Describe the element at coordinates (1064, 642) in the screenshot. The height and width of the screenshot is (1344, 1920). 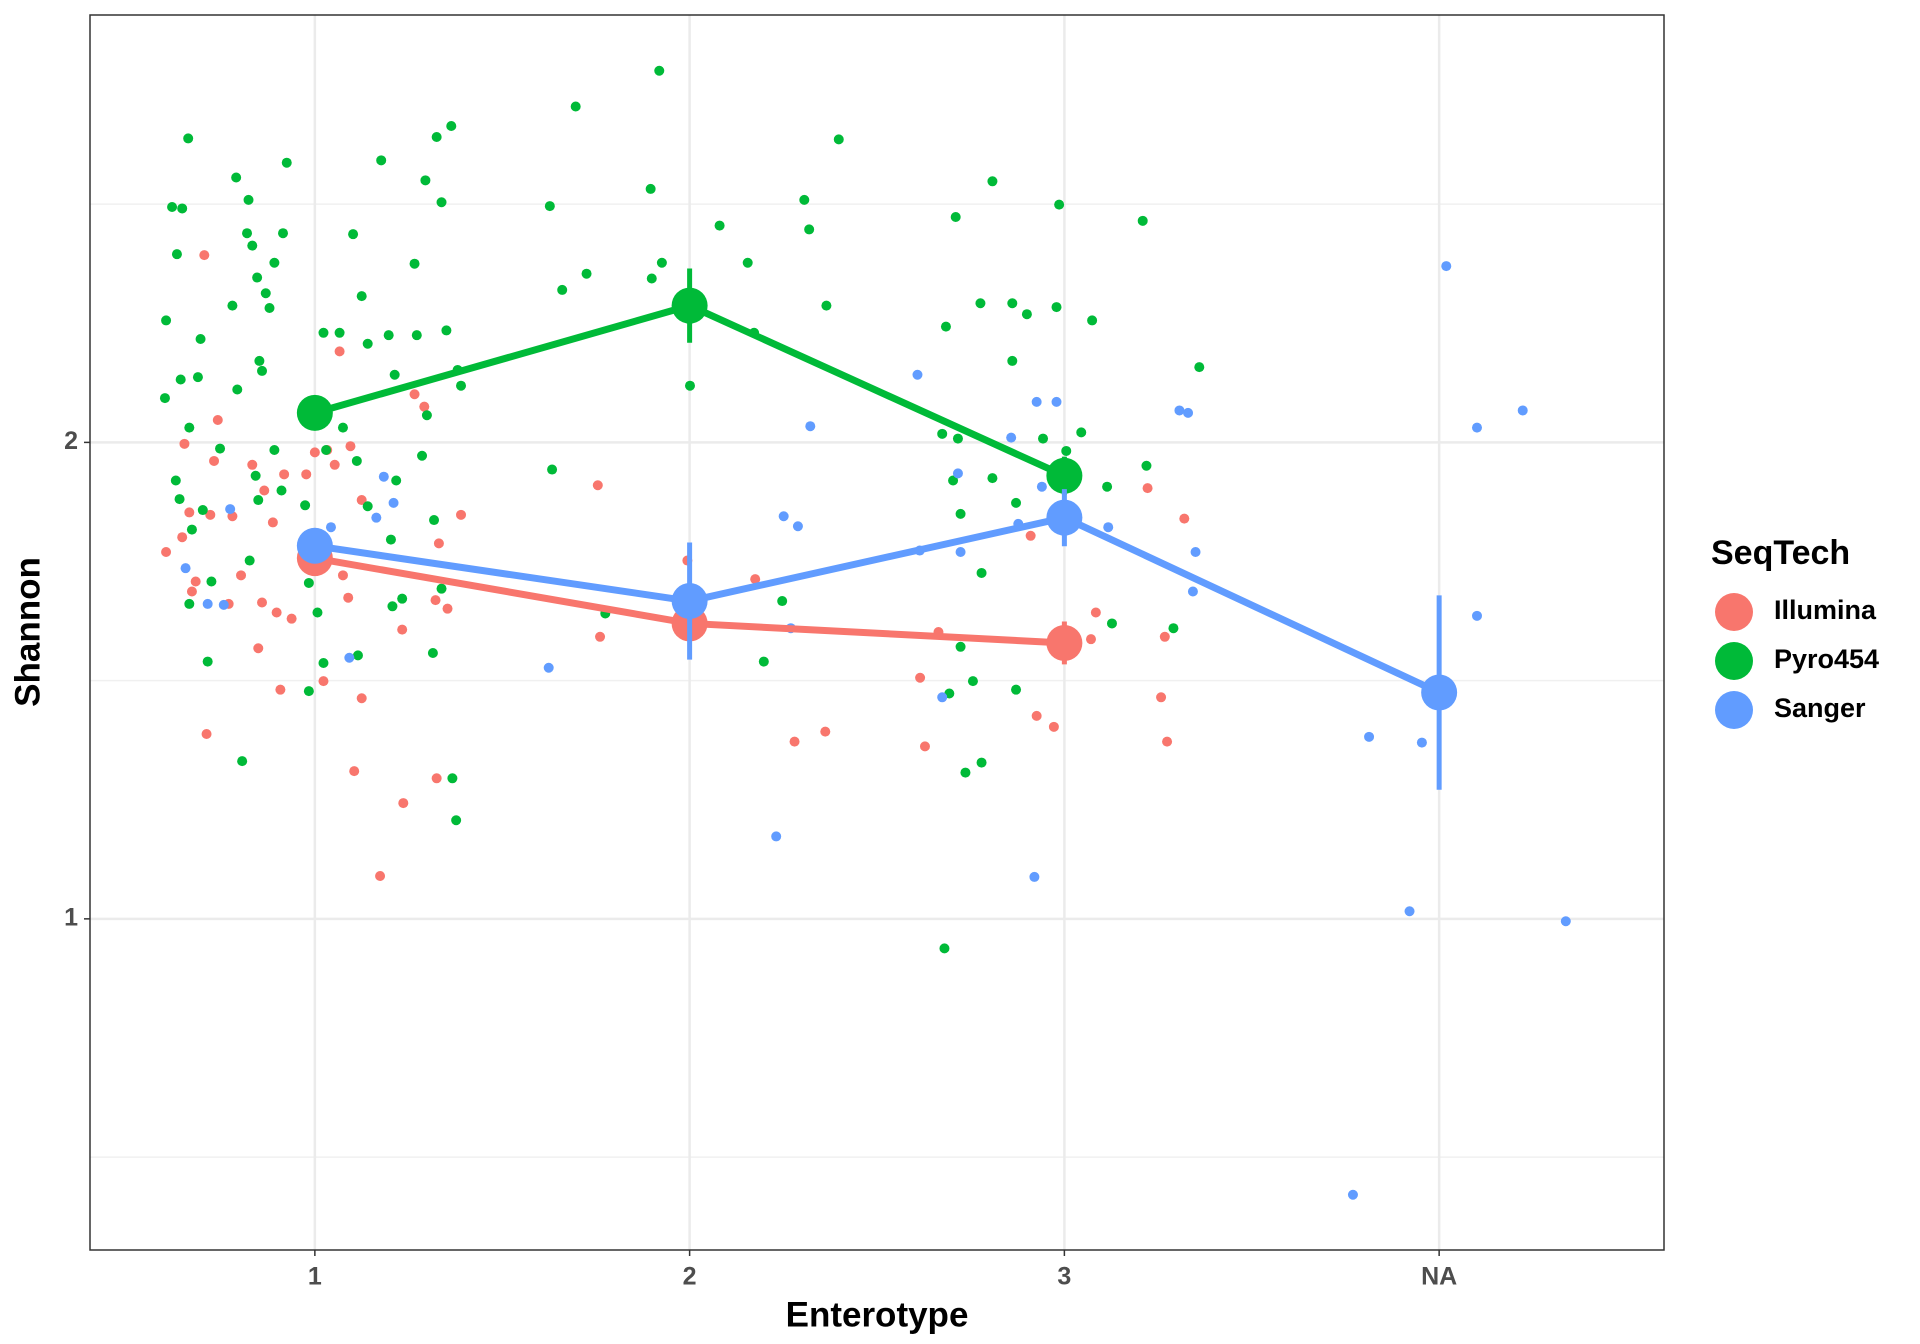
I see `mean-point` at that location.